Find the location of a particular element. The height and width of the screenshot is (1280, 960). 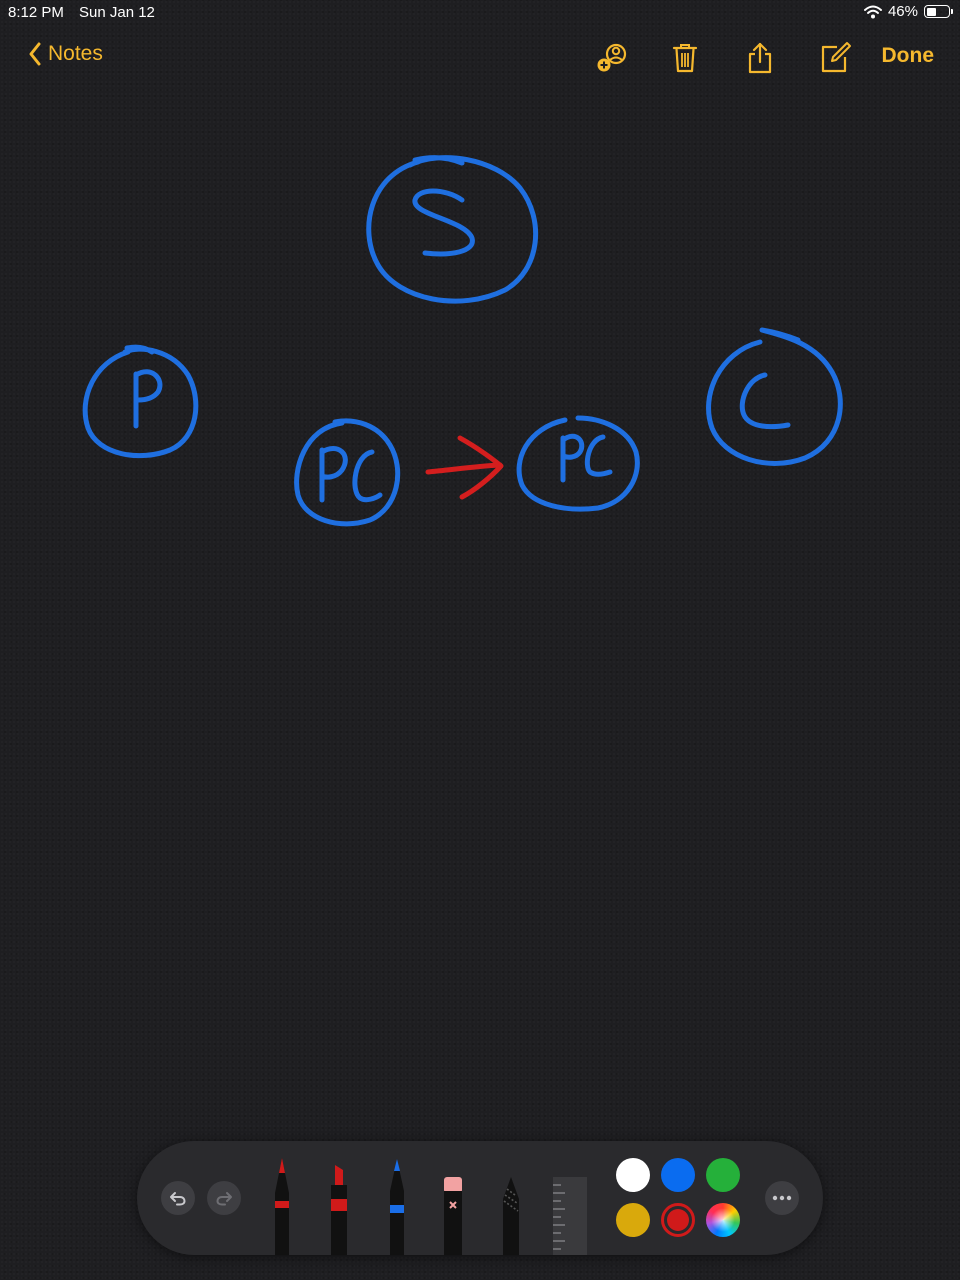

letter-c is located at coordinates (765, 401).